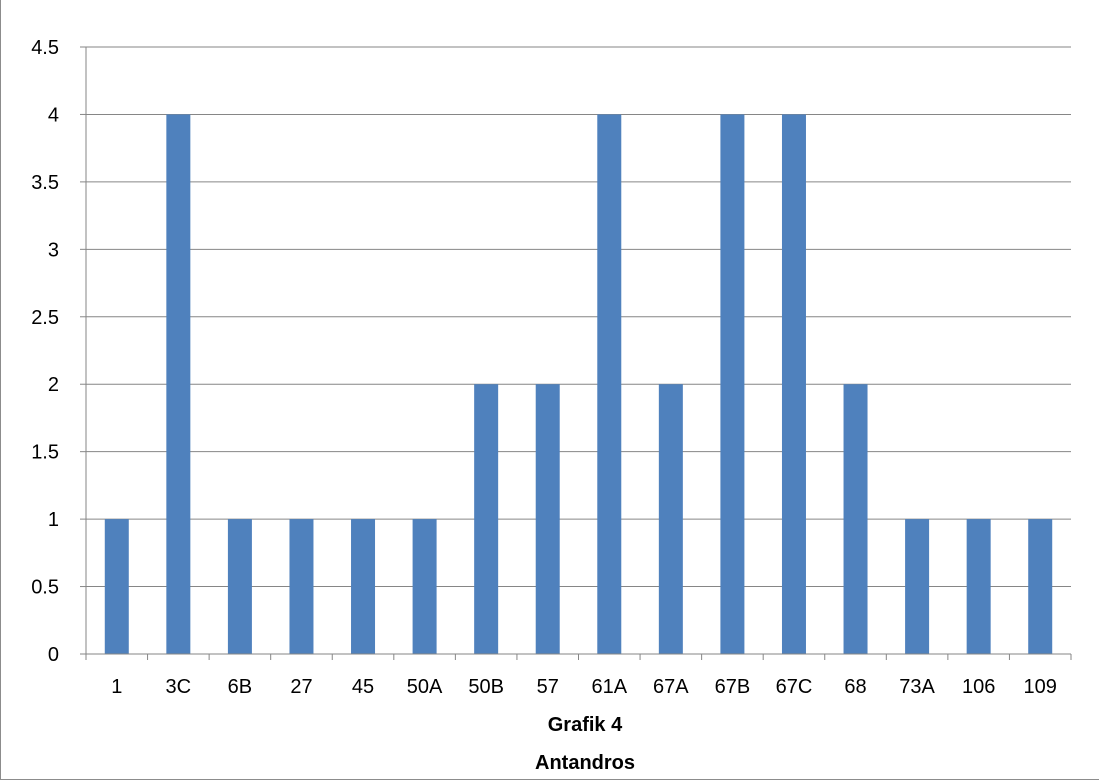  I want to click on y-tick-label: 2.5, so click(45, 318).